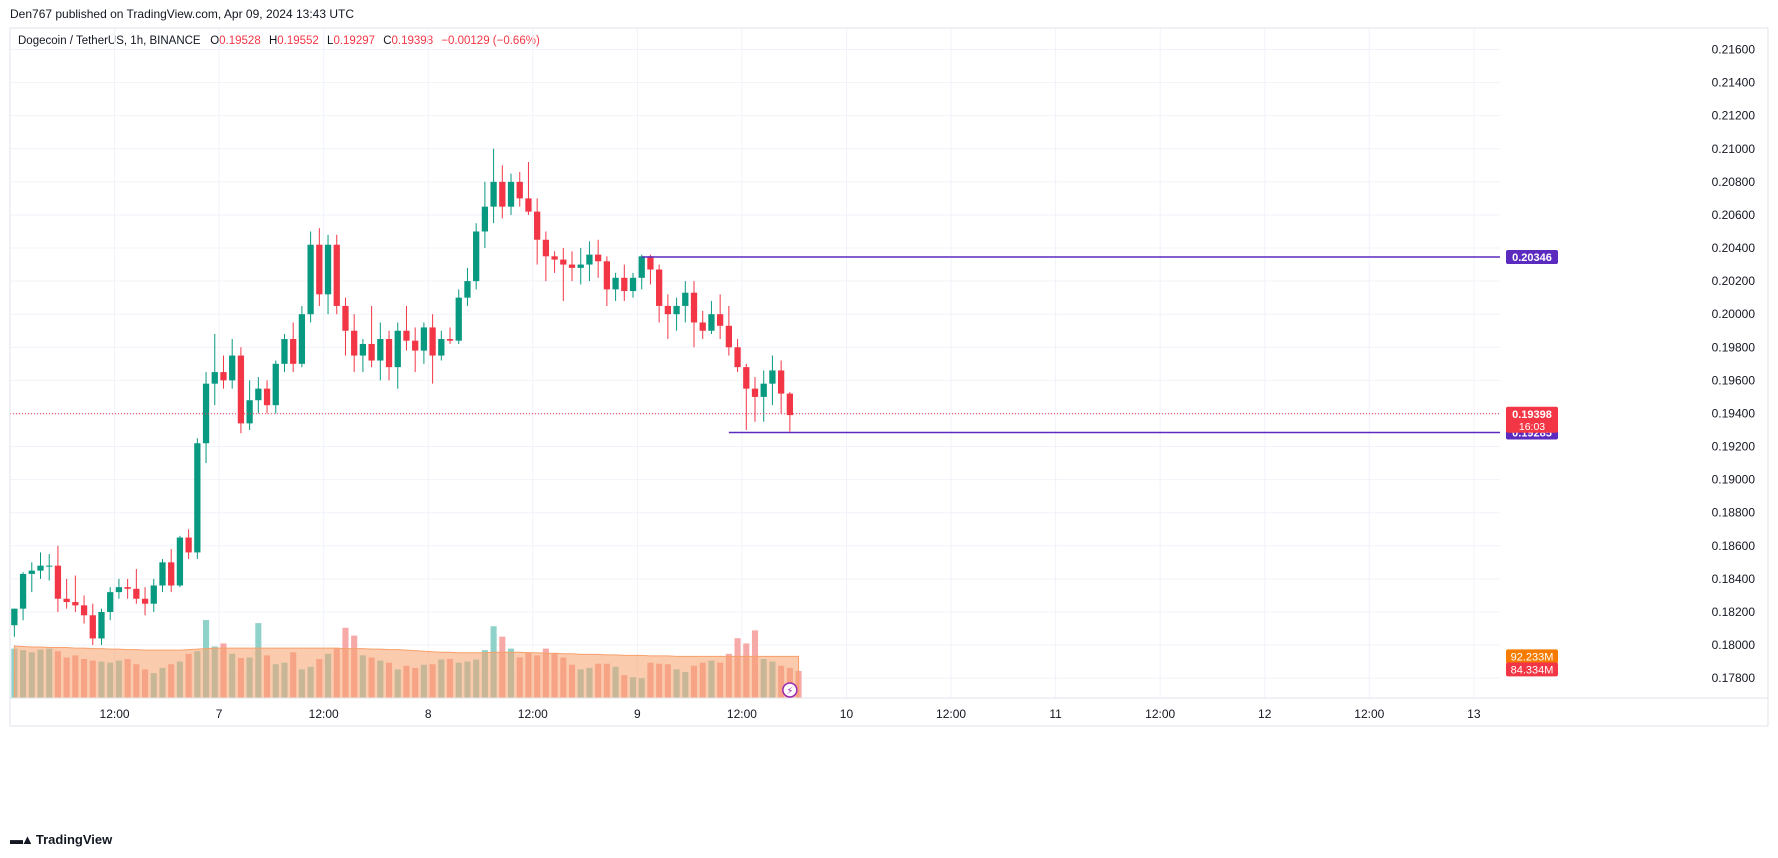 This screenshot has height=858, width=1778. Describe the element at coordinates (1734, 380) in the screenshot. I see `price-tick-label: 0.19600` at that location.